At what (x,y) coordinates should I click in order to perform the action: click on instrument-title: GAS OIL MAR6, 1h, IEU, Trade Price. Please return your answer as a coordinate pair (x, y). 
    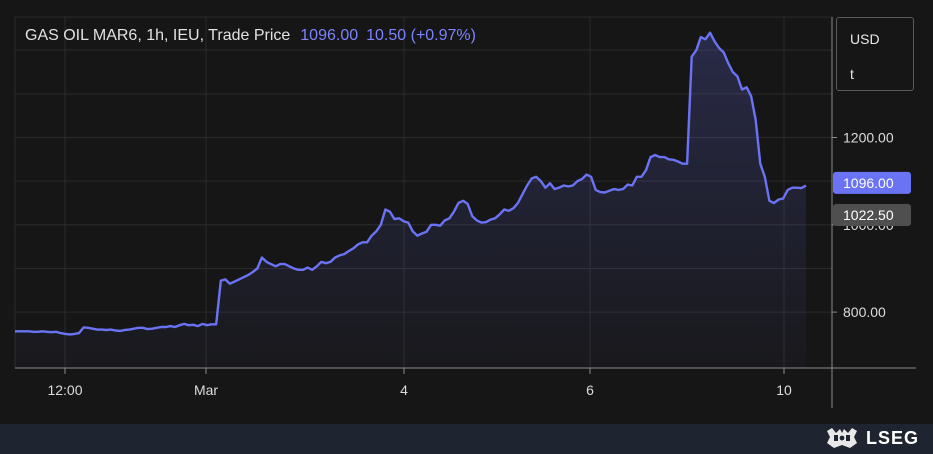
    Looking at the image, I should click on (158, 35).